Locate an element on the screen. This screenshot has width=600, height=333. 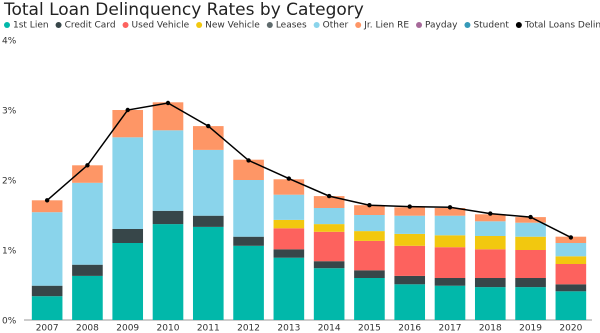
legend-label: Credit Card is located at coordinates (90, 26).